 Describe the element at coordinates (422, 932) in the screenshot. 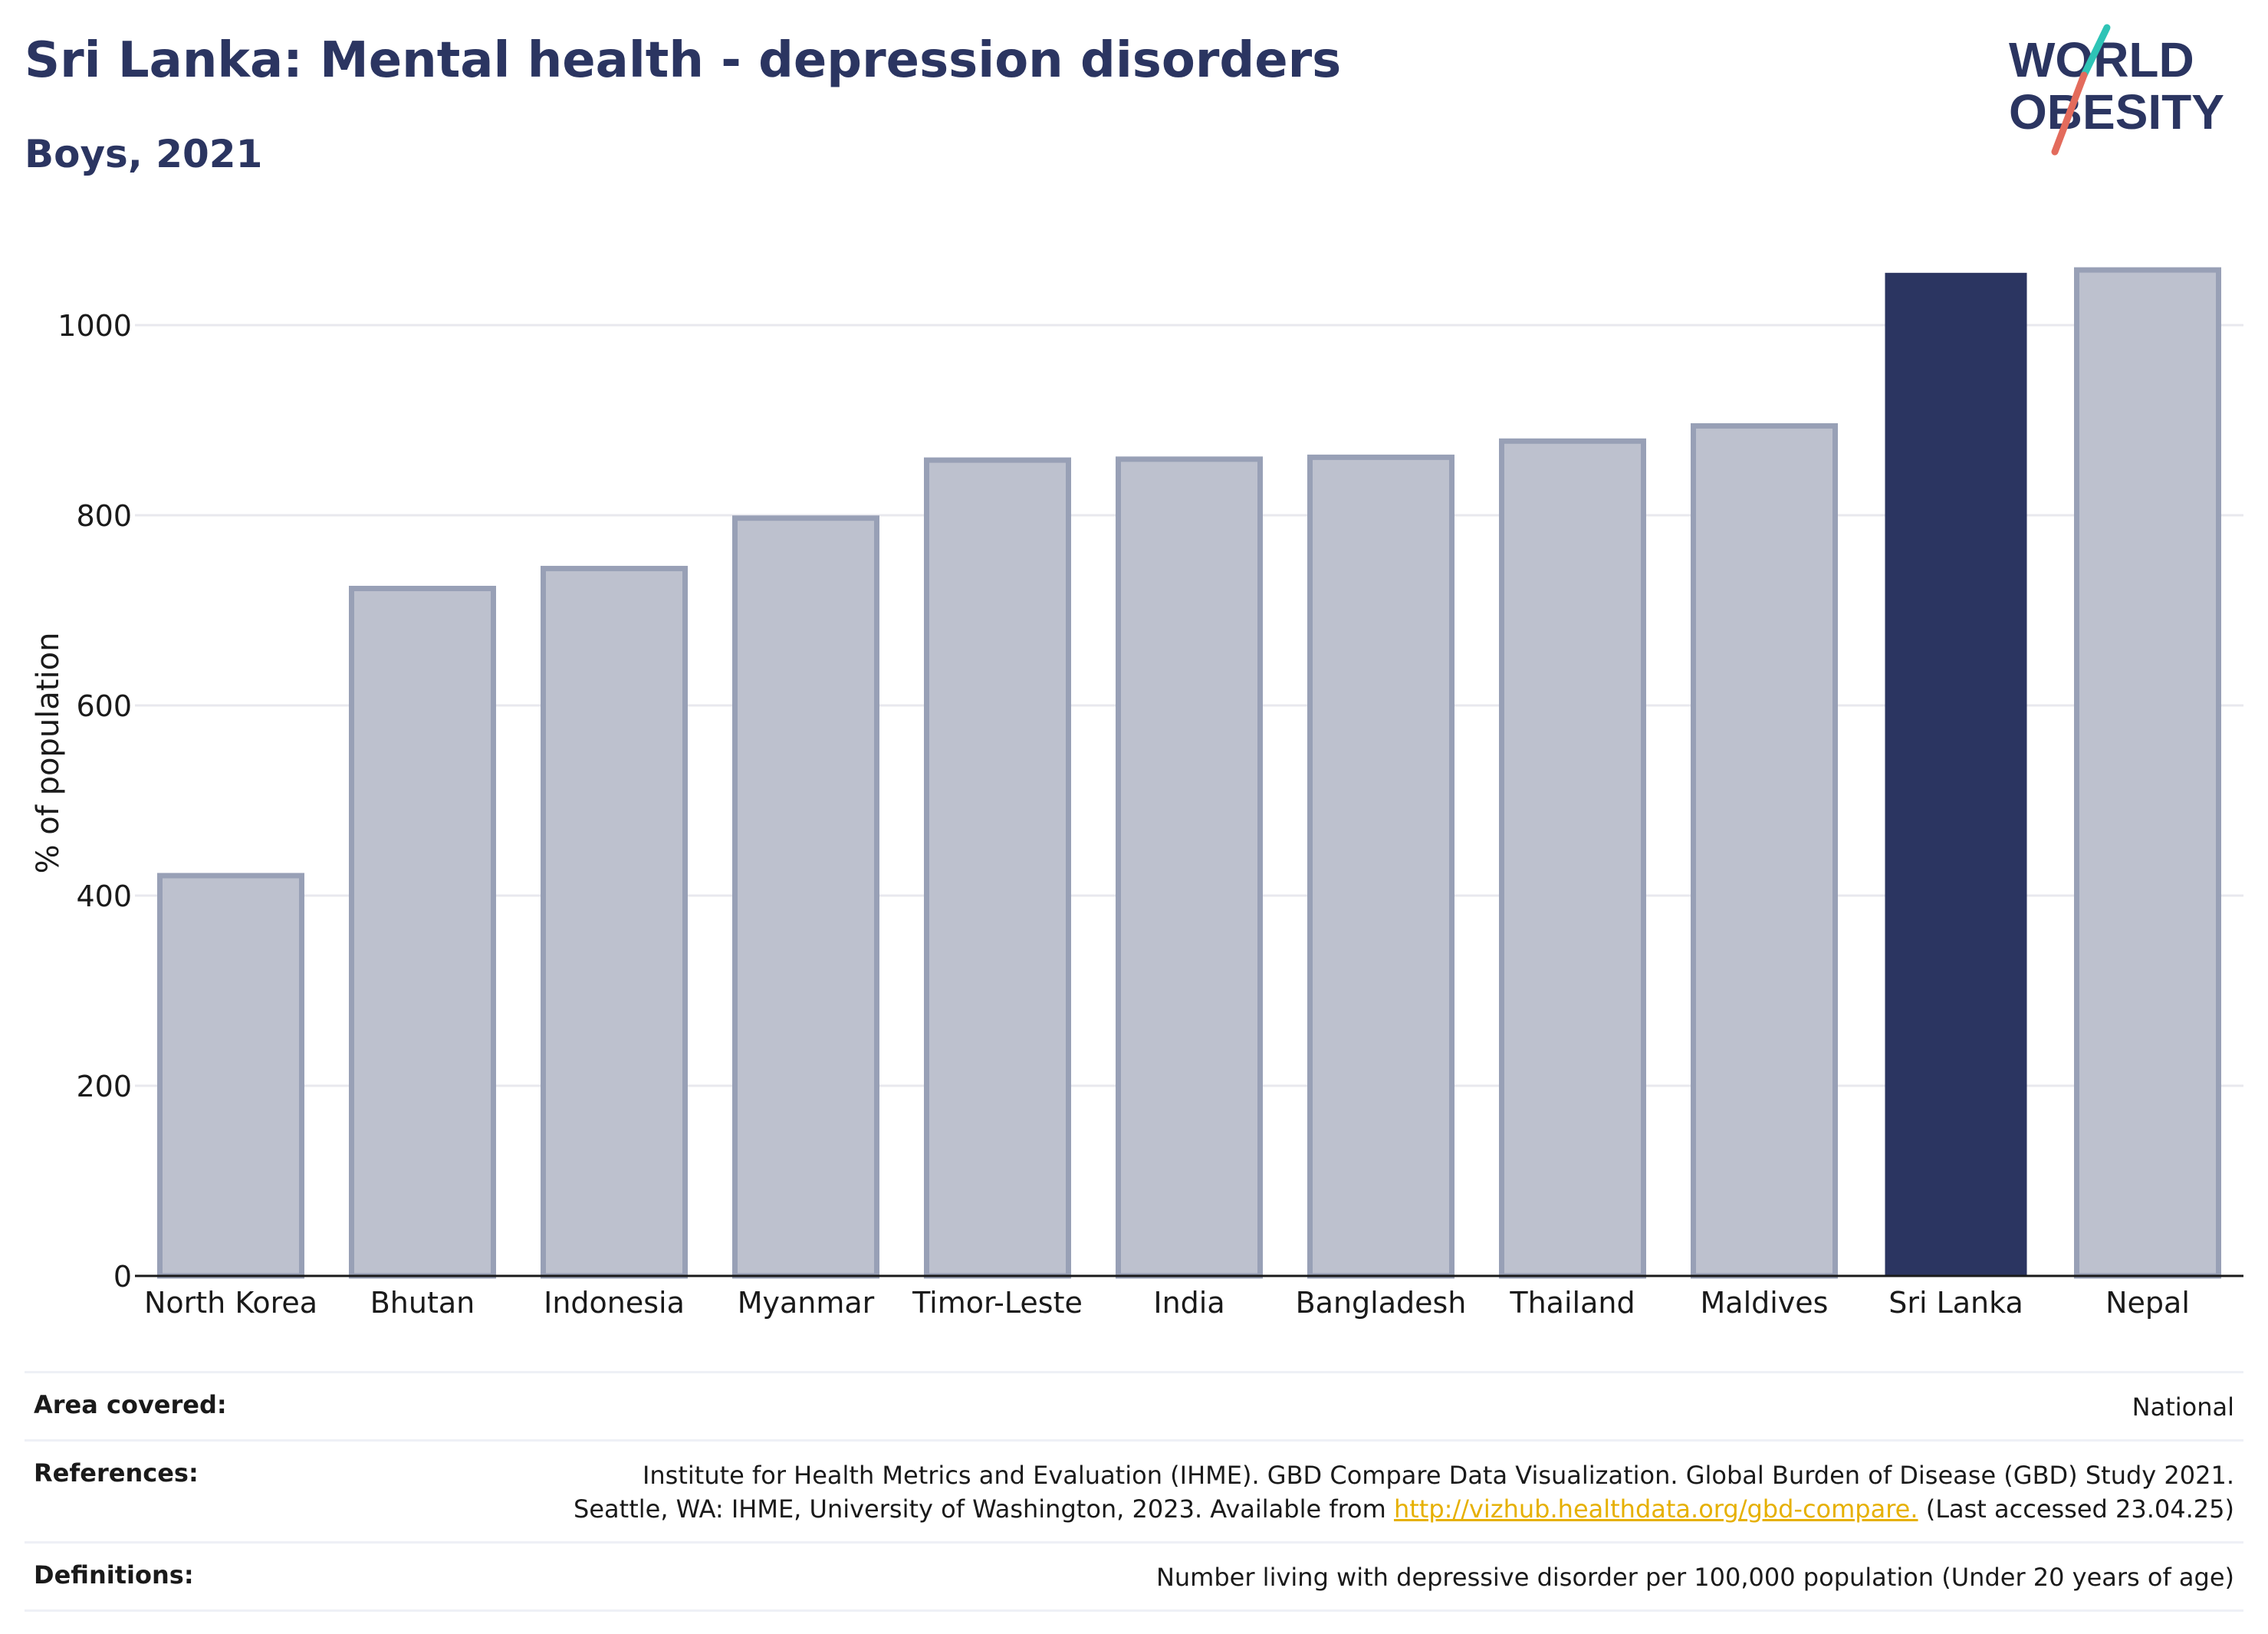

I see `bar-bhutan` at that location.